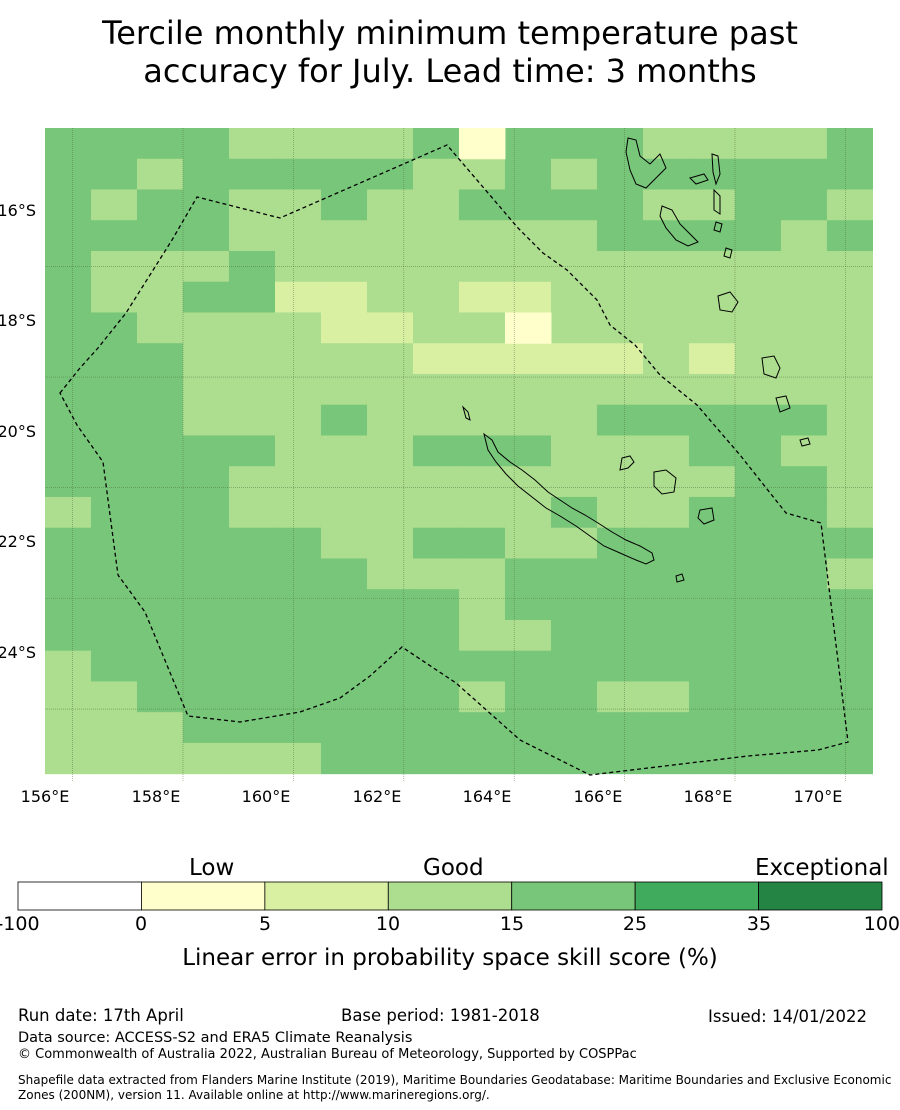  Describe the element at coordinates (212, 868) in the screenshot. I see `colorbar-heading-low: Low` at that location.